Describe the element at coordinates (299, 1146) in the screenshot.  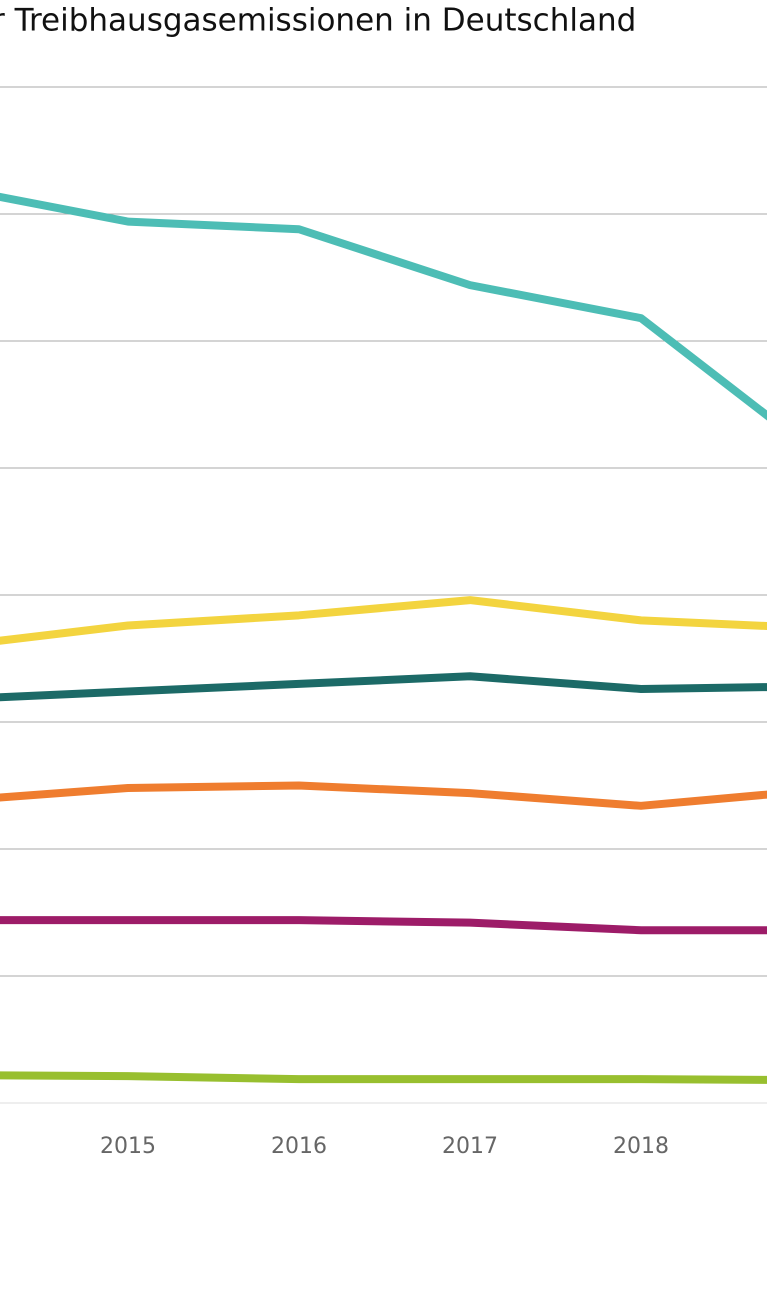
I see `x-tick-label: 2016` at that location.